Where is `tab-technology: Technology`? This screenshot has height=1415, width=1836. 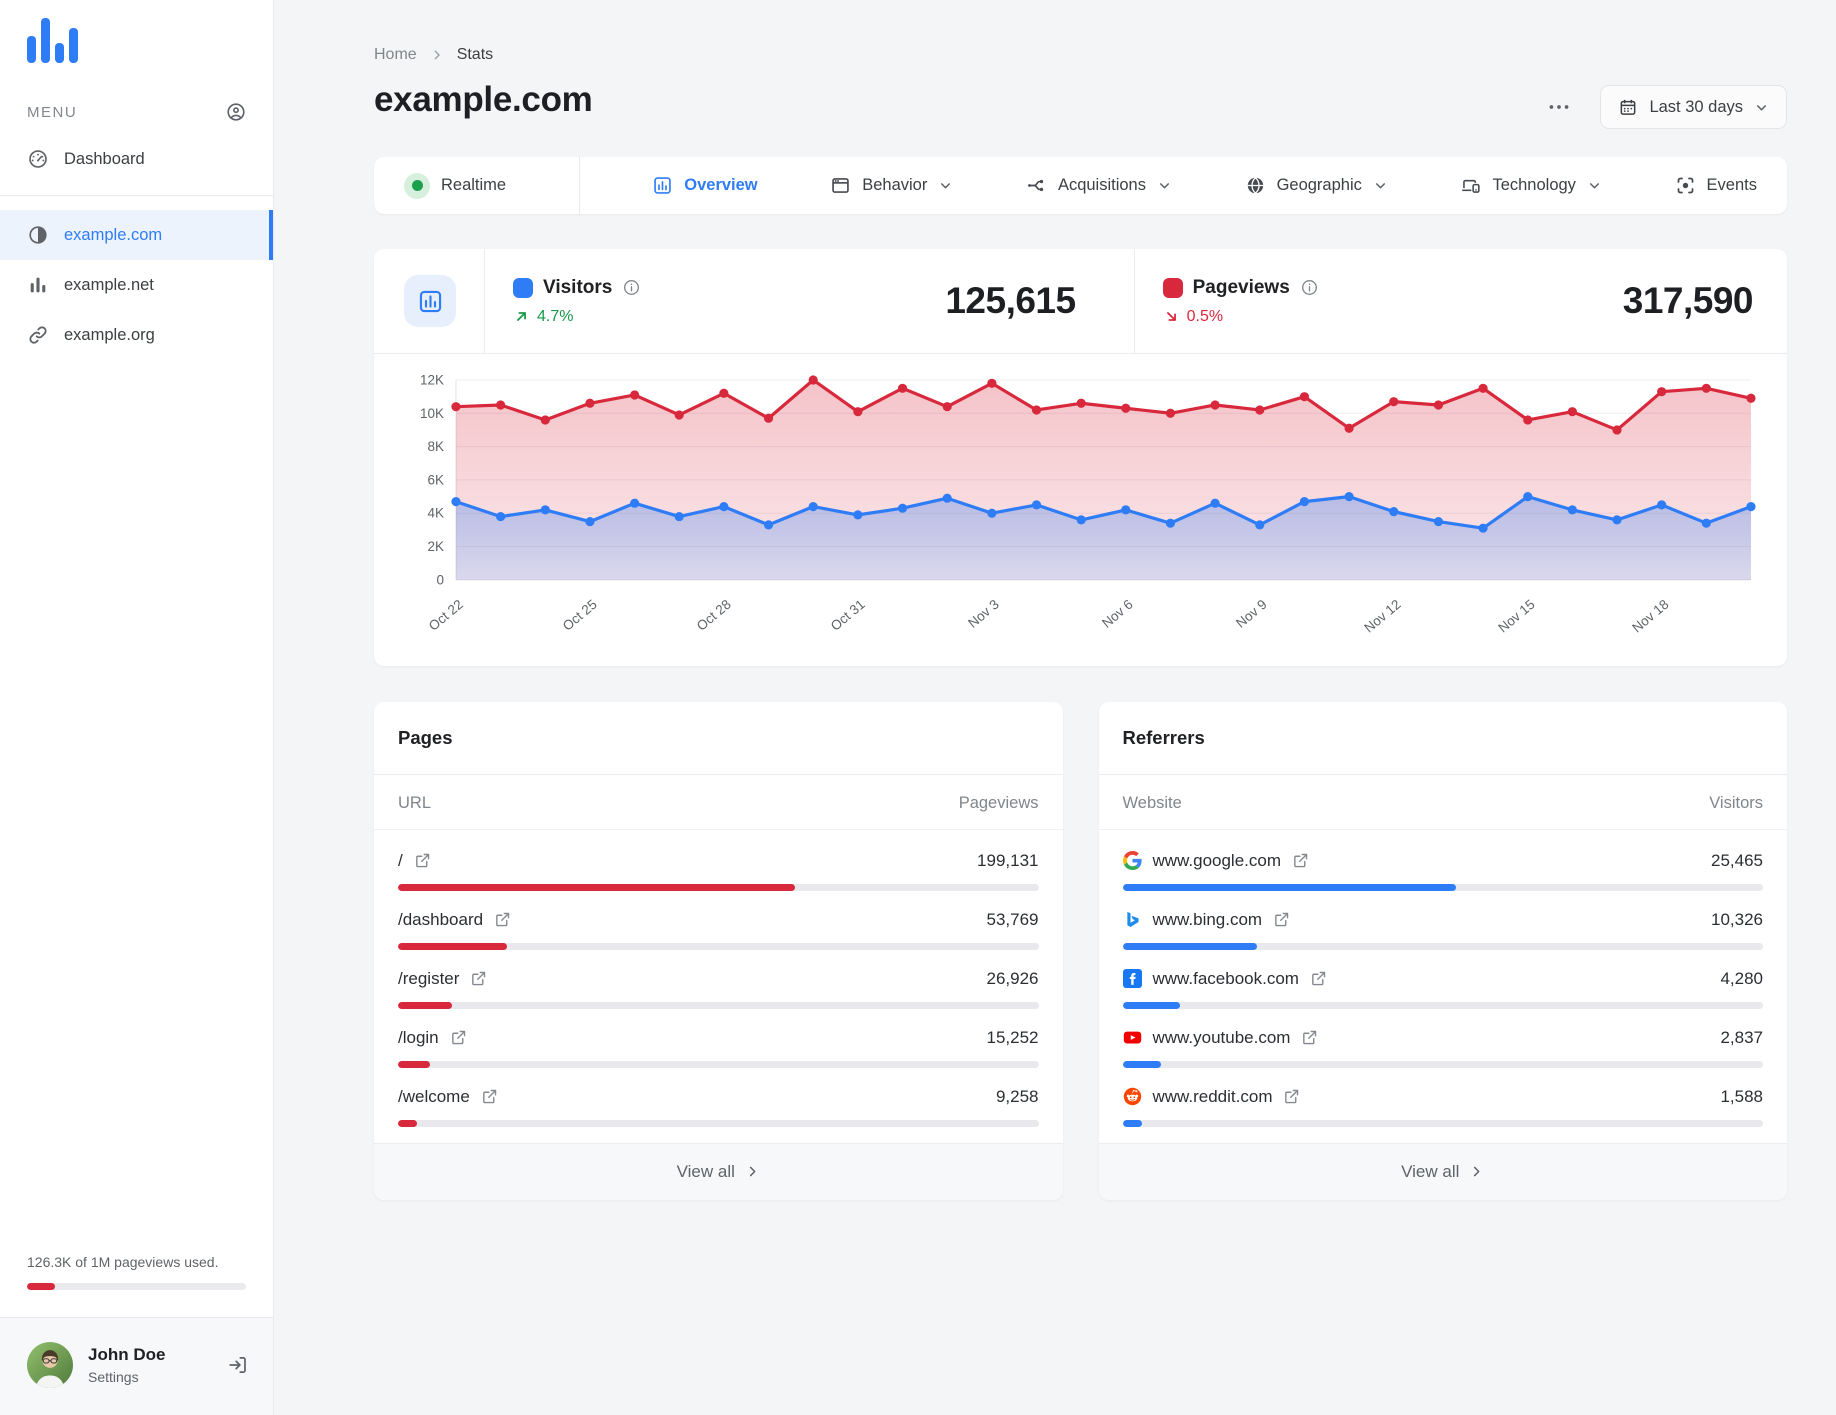 tab-technology: Technology is located at coordinates (1530, 185).